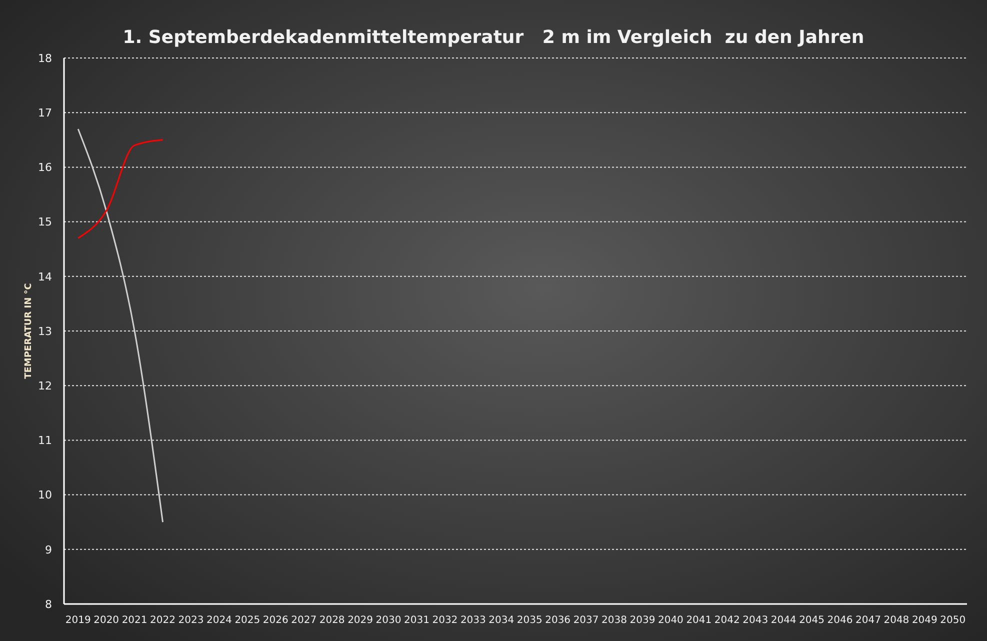  I want to click on x-tick-label: 2048, so click(897, 620).